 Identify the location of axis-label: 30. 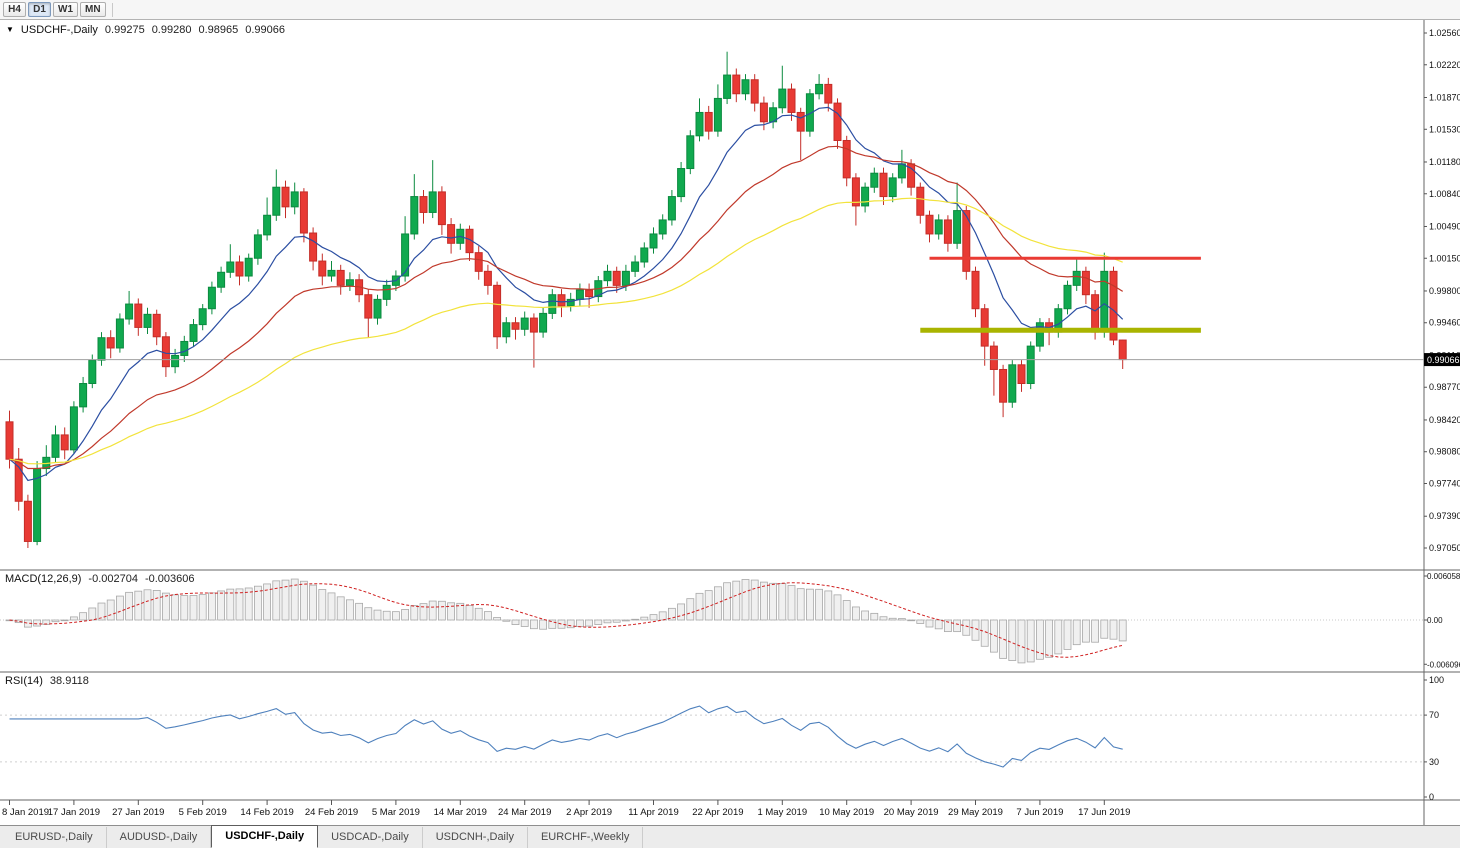
(1434, 762).